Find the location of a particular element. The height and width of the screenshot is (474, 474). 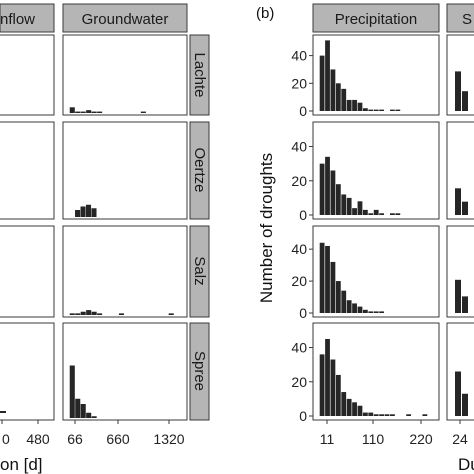

strip-streamflow is located at coordinates (27, 18).